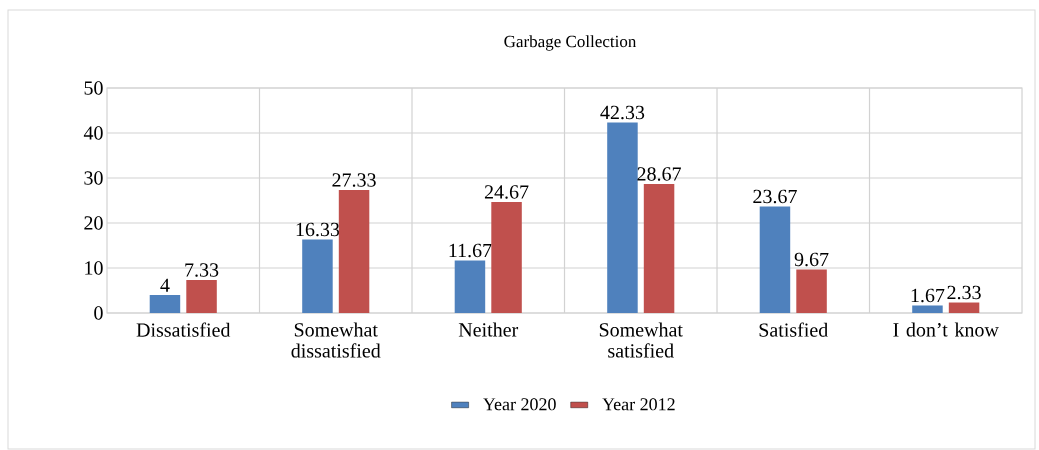 The width and height of the screenshot is (1039, 450). I want to click on data-label: 27.33, so click(354, 180).